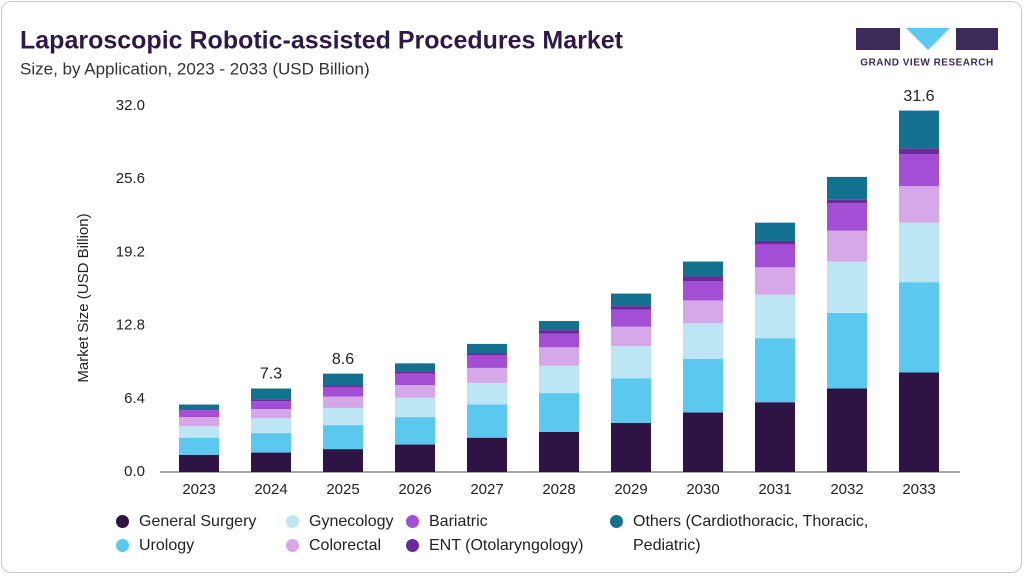  I want to click on total-label: 31.6, so click(918, 96).